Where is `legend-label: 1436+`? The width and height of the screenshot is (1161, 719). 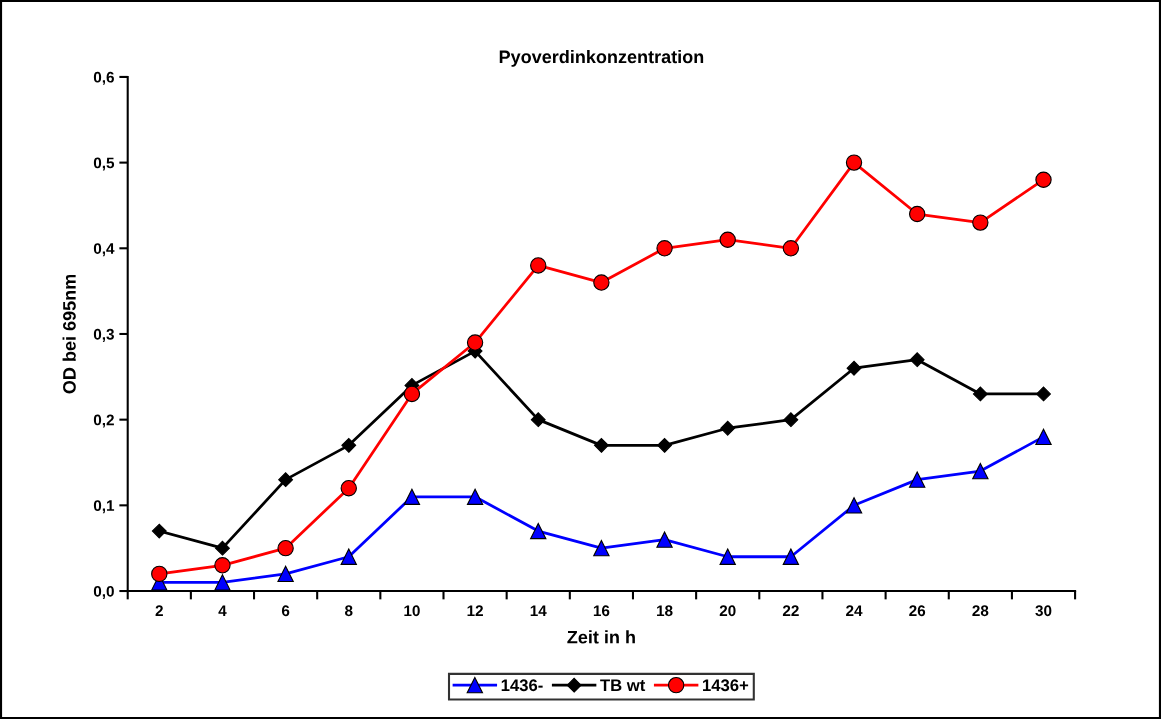 legend-label: 1436+ is located at coordinates (726, 685).